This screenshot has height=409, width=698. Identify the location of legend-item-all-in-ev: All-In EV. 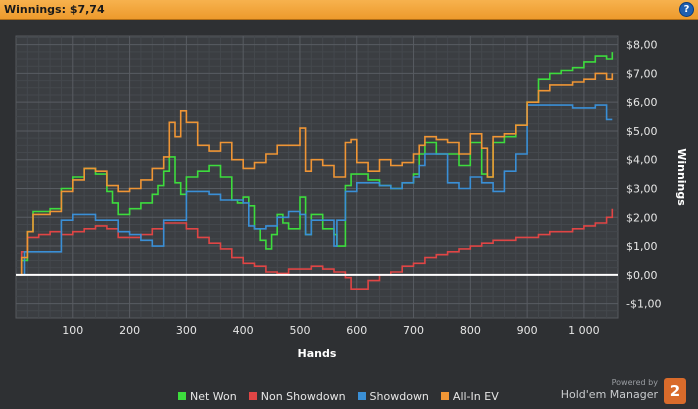
(469, 396).